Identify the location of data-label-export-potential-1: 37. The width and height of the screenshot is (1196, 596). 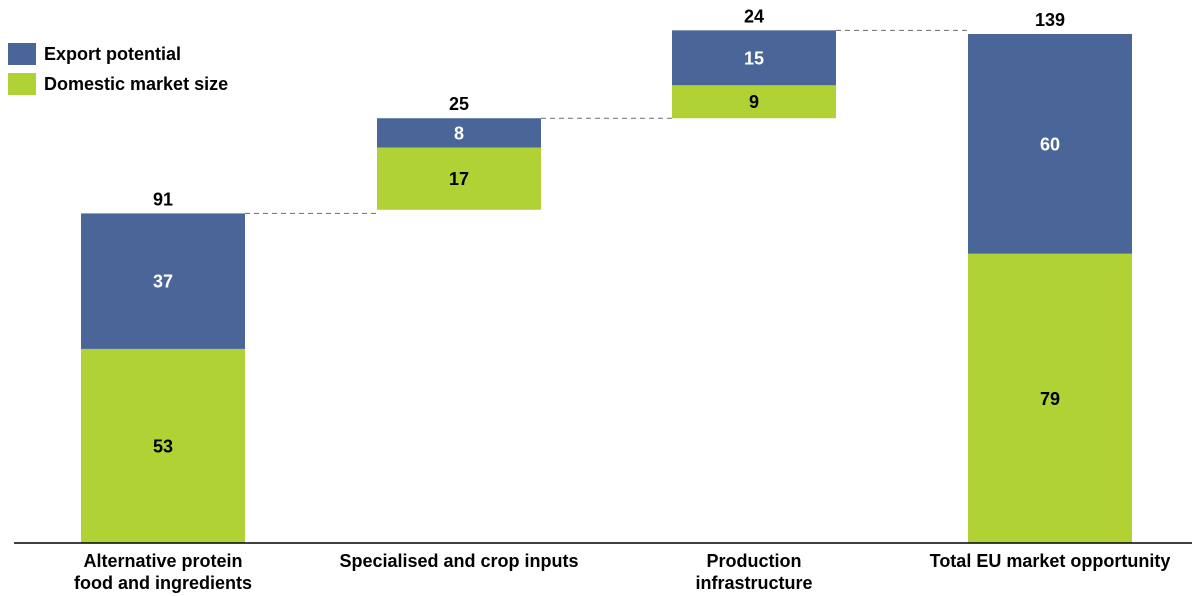
(163, 282).